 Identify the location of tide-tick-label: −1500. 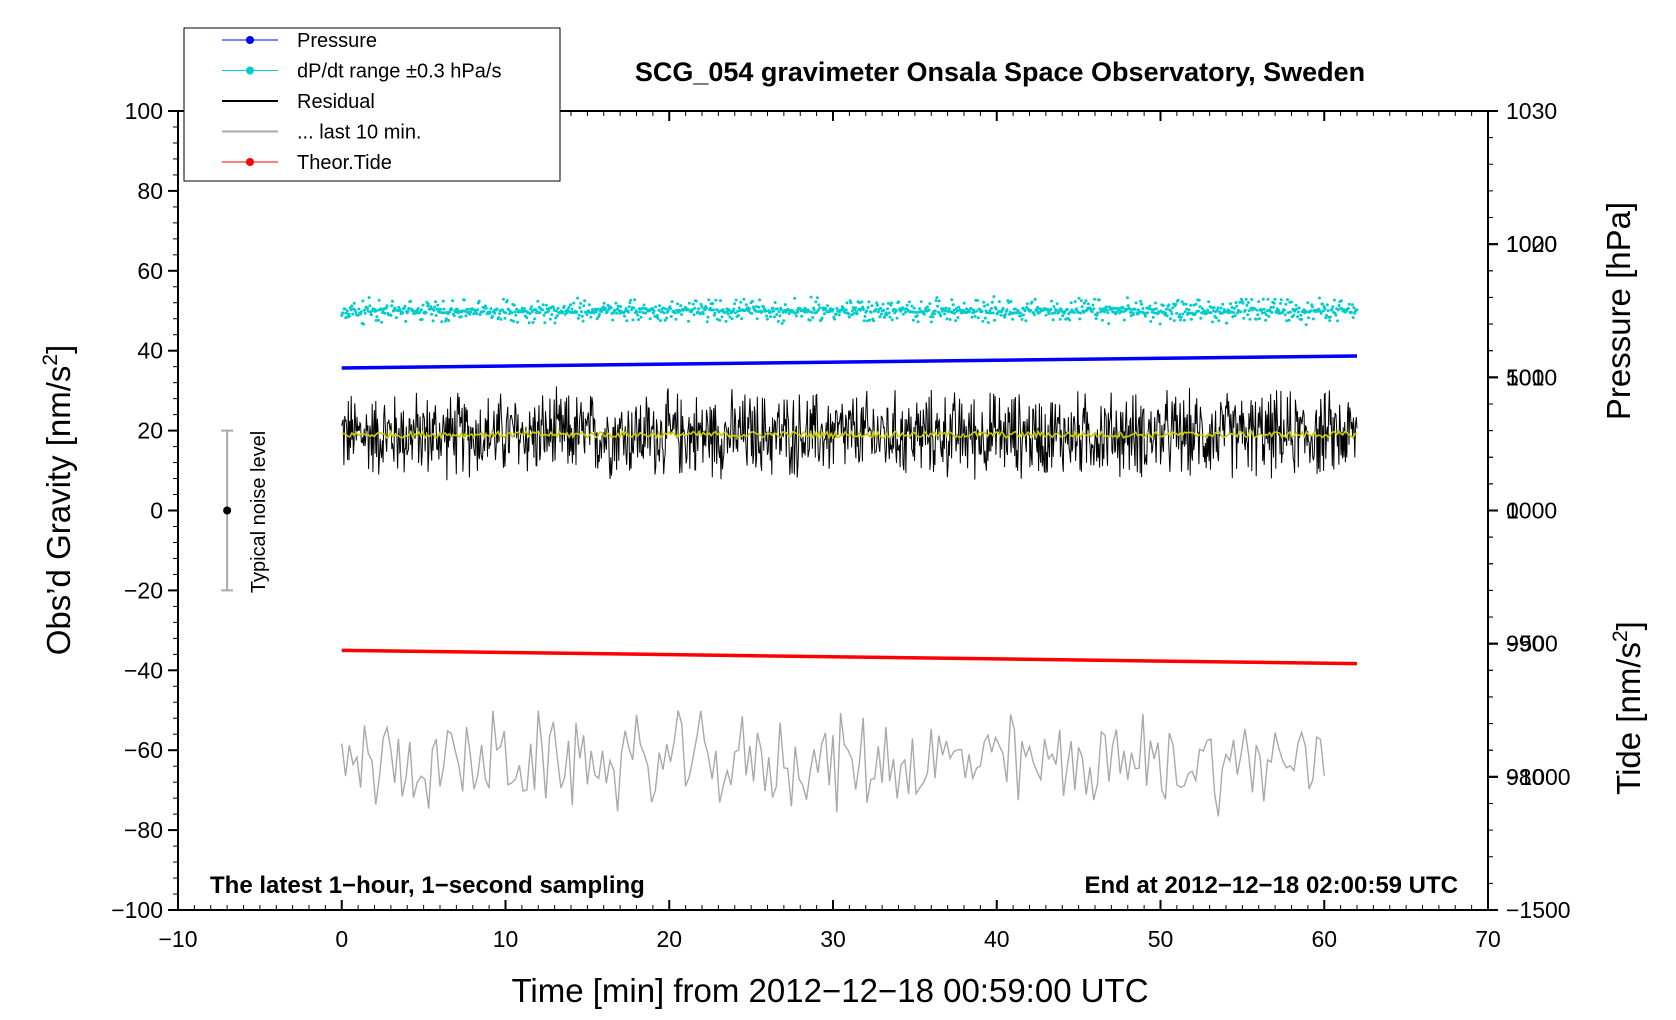
(1538, 910).